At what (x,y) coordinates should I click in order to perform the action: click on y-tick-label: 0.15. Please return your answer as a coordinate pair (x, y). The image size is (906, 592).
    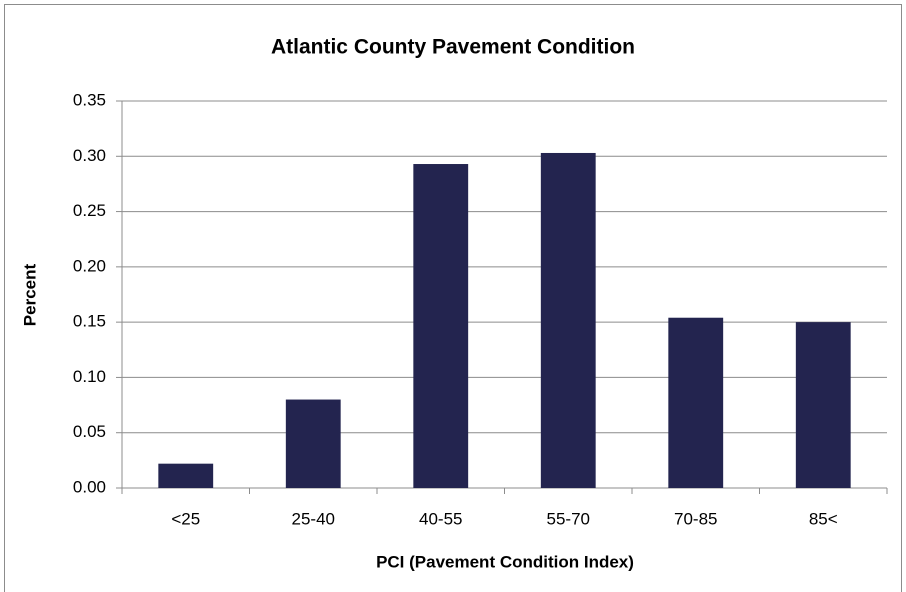
    Looking at the image, I should click on (89, 321).